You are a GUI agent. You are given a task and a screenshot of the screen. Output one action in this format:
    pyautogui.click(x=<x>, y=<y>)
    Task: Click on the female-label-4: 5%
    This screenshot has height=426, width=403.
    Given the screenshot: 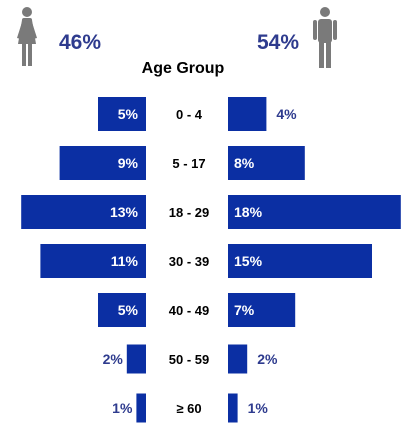 What is the action you would take?
    pyautogui.click(x=128, y=310)
    